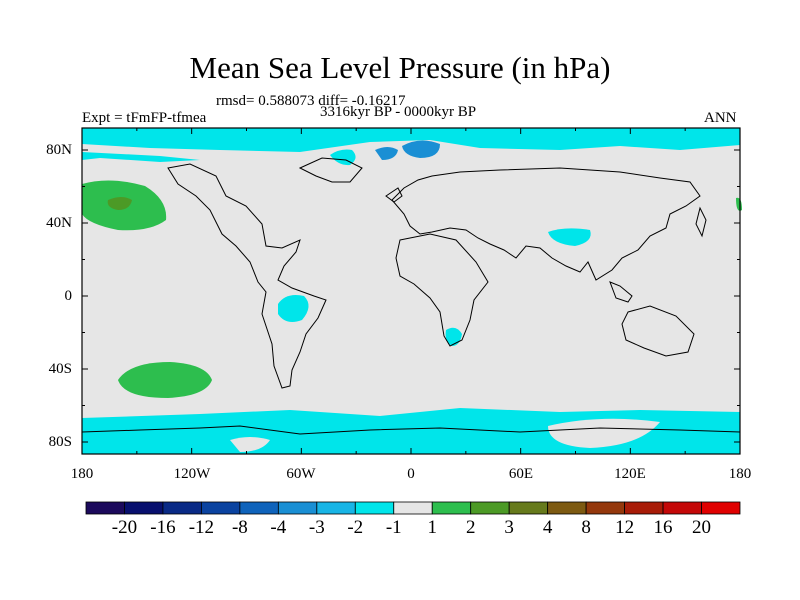 The image size is (800, 600). Describe the element at coordinates (239, 527) in the screenshot. I see `colorbar-label: -8` at that location.